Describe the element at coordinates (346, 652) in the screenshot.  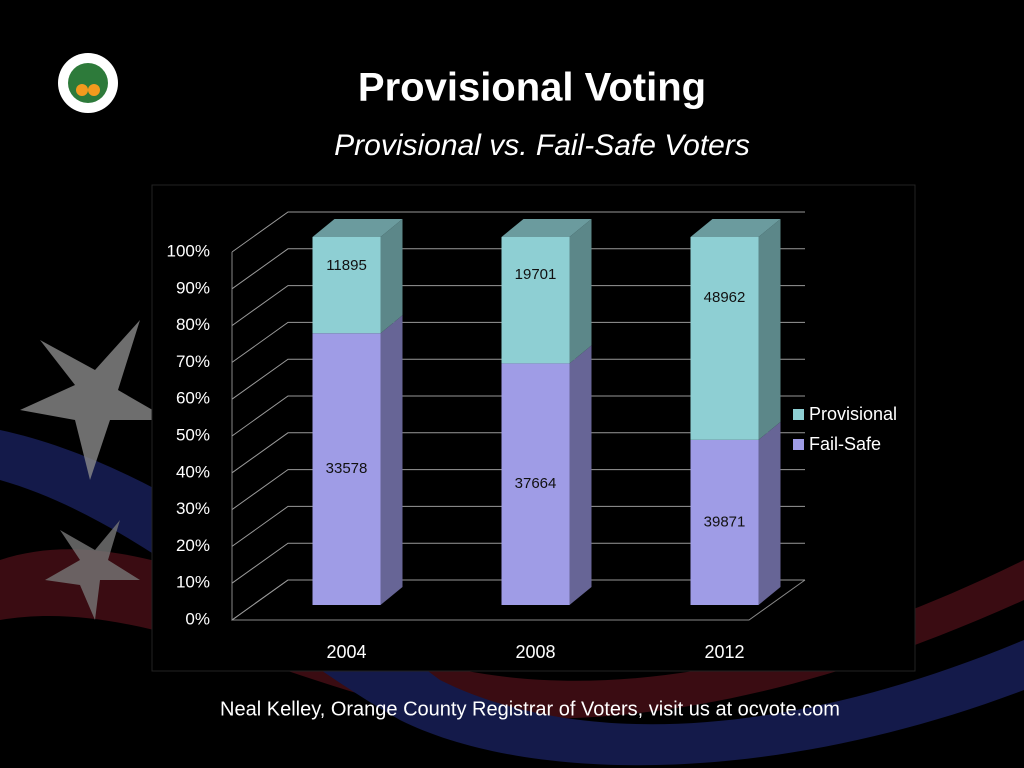
I see `x-tick-label: 2004` at that location.